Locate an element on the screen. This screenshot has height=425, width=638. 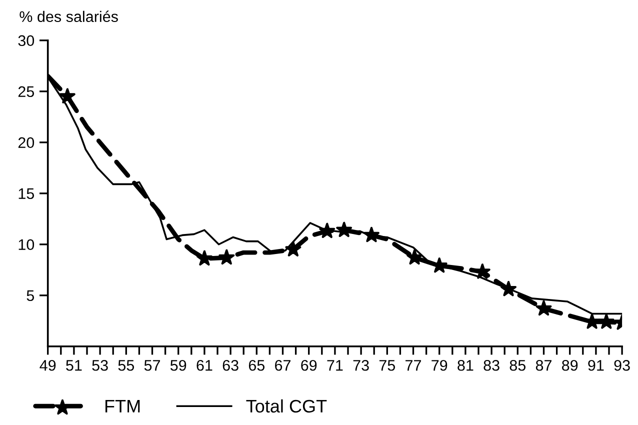
legend-label: Total CGT is located at coordinates (286, 406).